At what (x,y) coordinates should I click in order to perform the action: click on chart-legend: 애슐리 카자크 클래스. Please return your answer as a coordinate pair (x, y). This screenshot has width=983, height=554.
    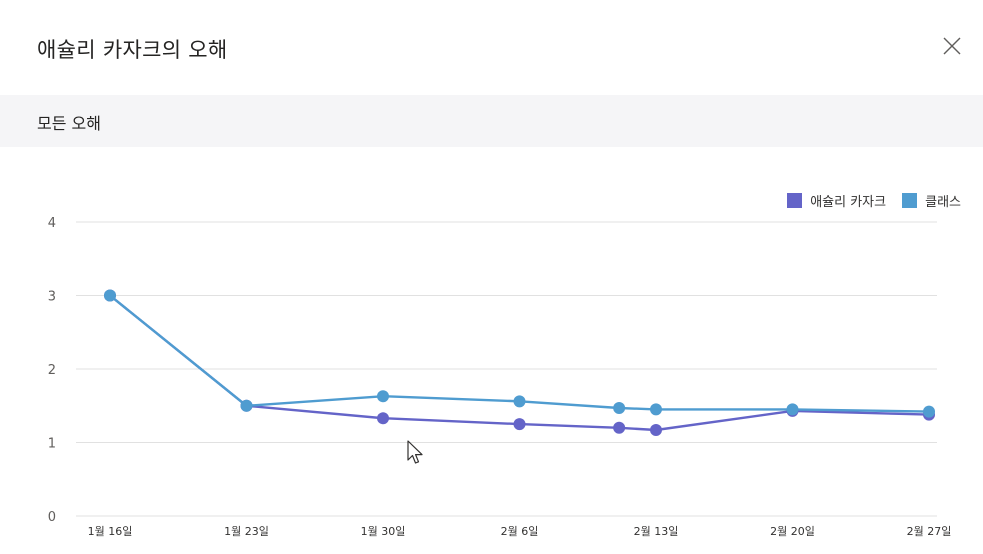
    Looking at the image, I should click on (874, 200).